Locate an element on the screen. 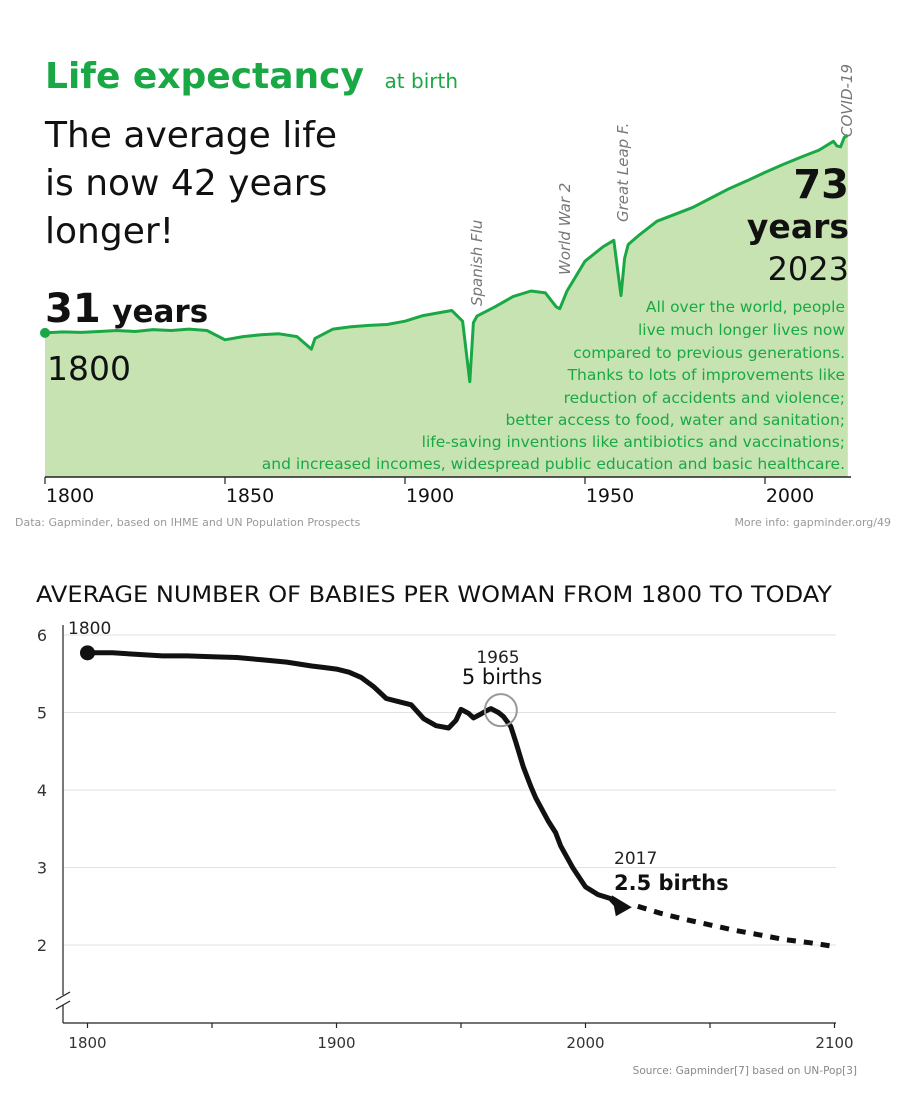 This screenshot has width=922, height=1112. headline-line-1: The average life is located at coordinates (190, 135).